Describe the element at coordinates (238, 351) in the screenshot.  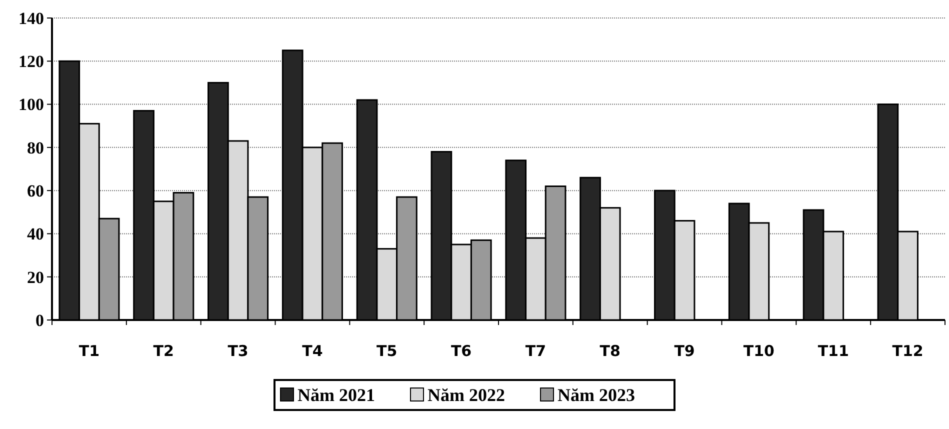
I see `x-tick-label: T3` at that location.